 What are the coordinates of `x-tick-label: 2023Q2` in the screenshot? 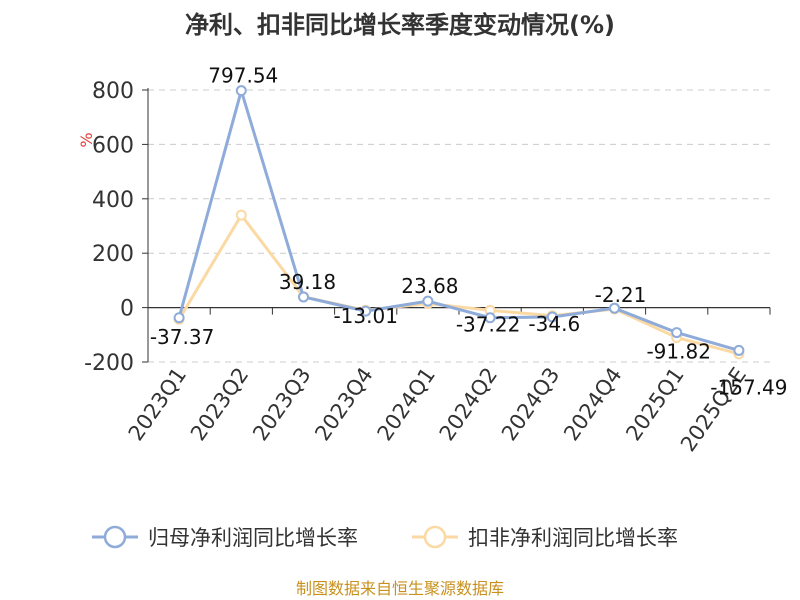 It's located at (219, 404).